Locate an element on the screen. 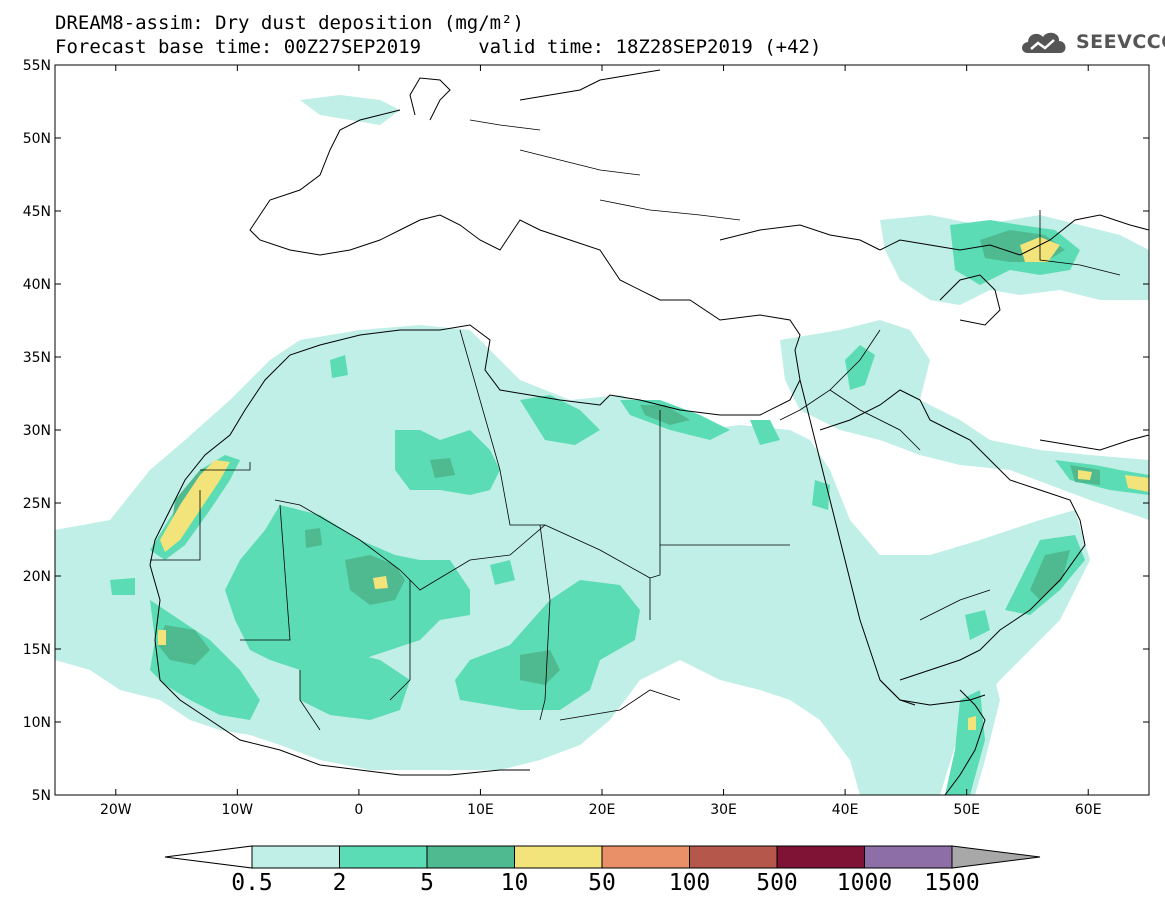 The image size is (1165, 907). colorbar-label: 100 is located at coordinates (689, 883).